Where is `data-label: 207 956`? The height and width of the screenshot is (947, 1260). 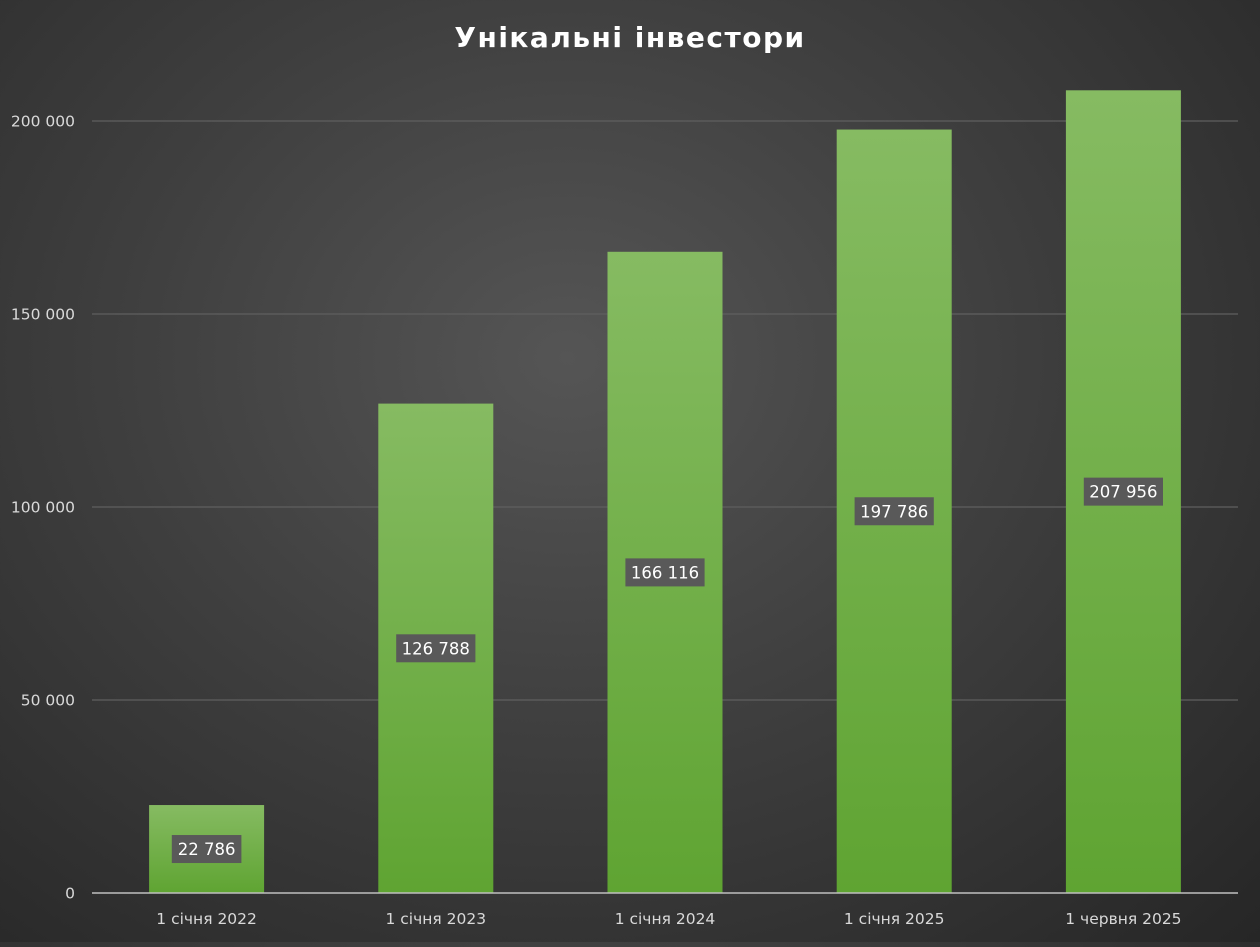
data-label: 207 956 is located at coordinates (1123, 492).